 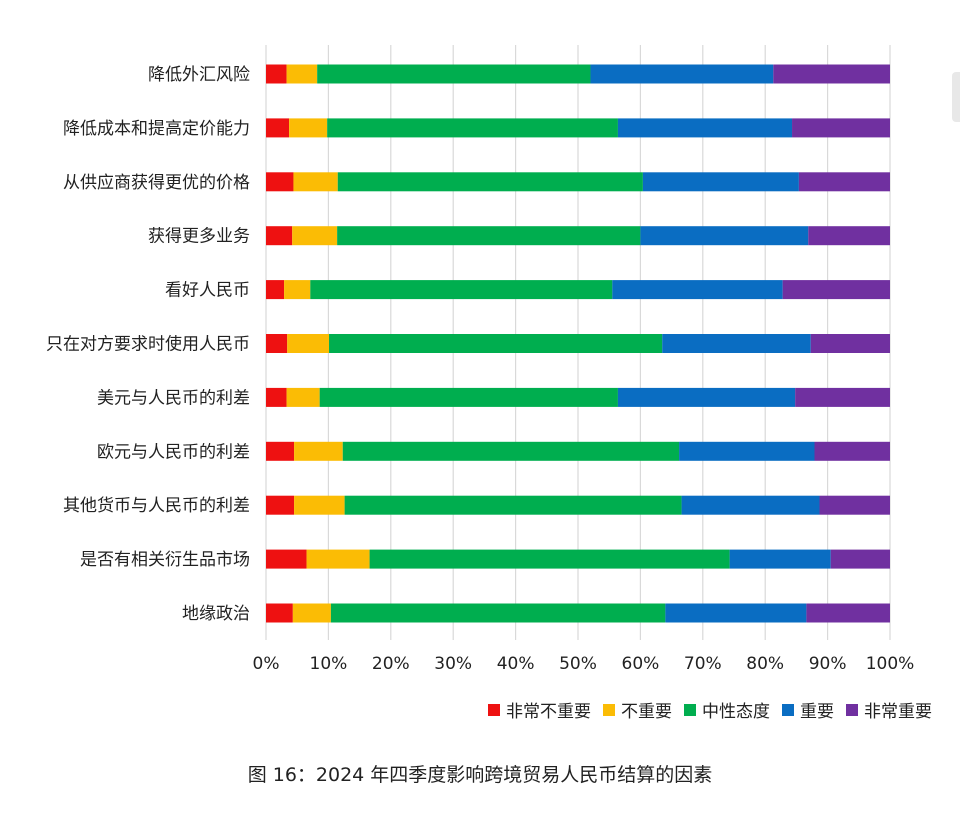 What do you see at coordinates (173, 452) in the screenshot?
I see `category-label: 欧元与人民币的利差` at bounding box center [173, 452].